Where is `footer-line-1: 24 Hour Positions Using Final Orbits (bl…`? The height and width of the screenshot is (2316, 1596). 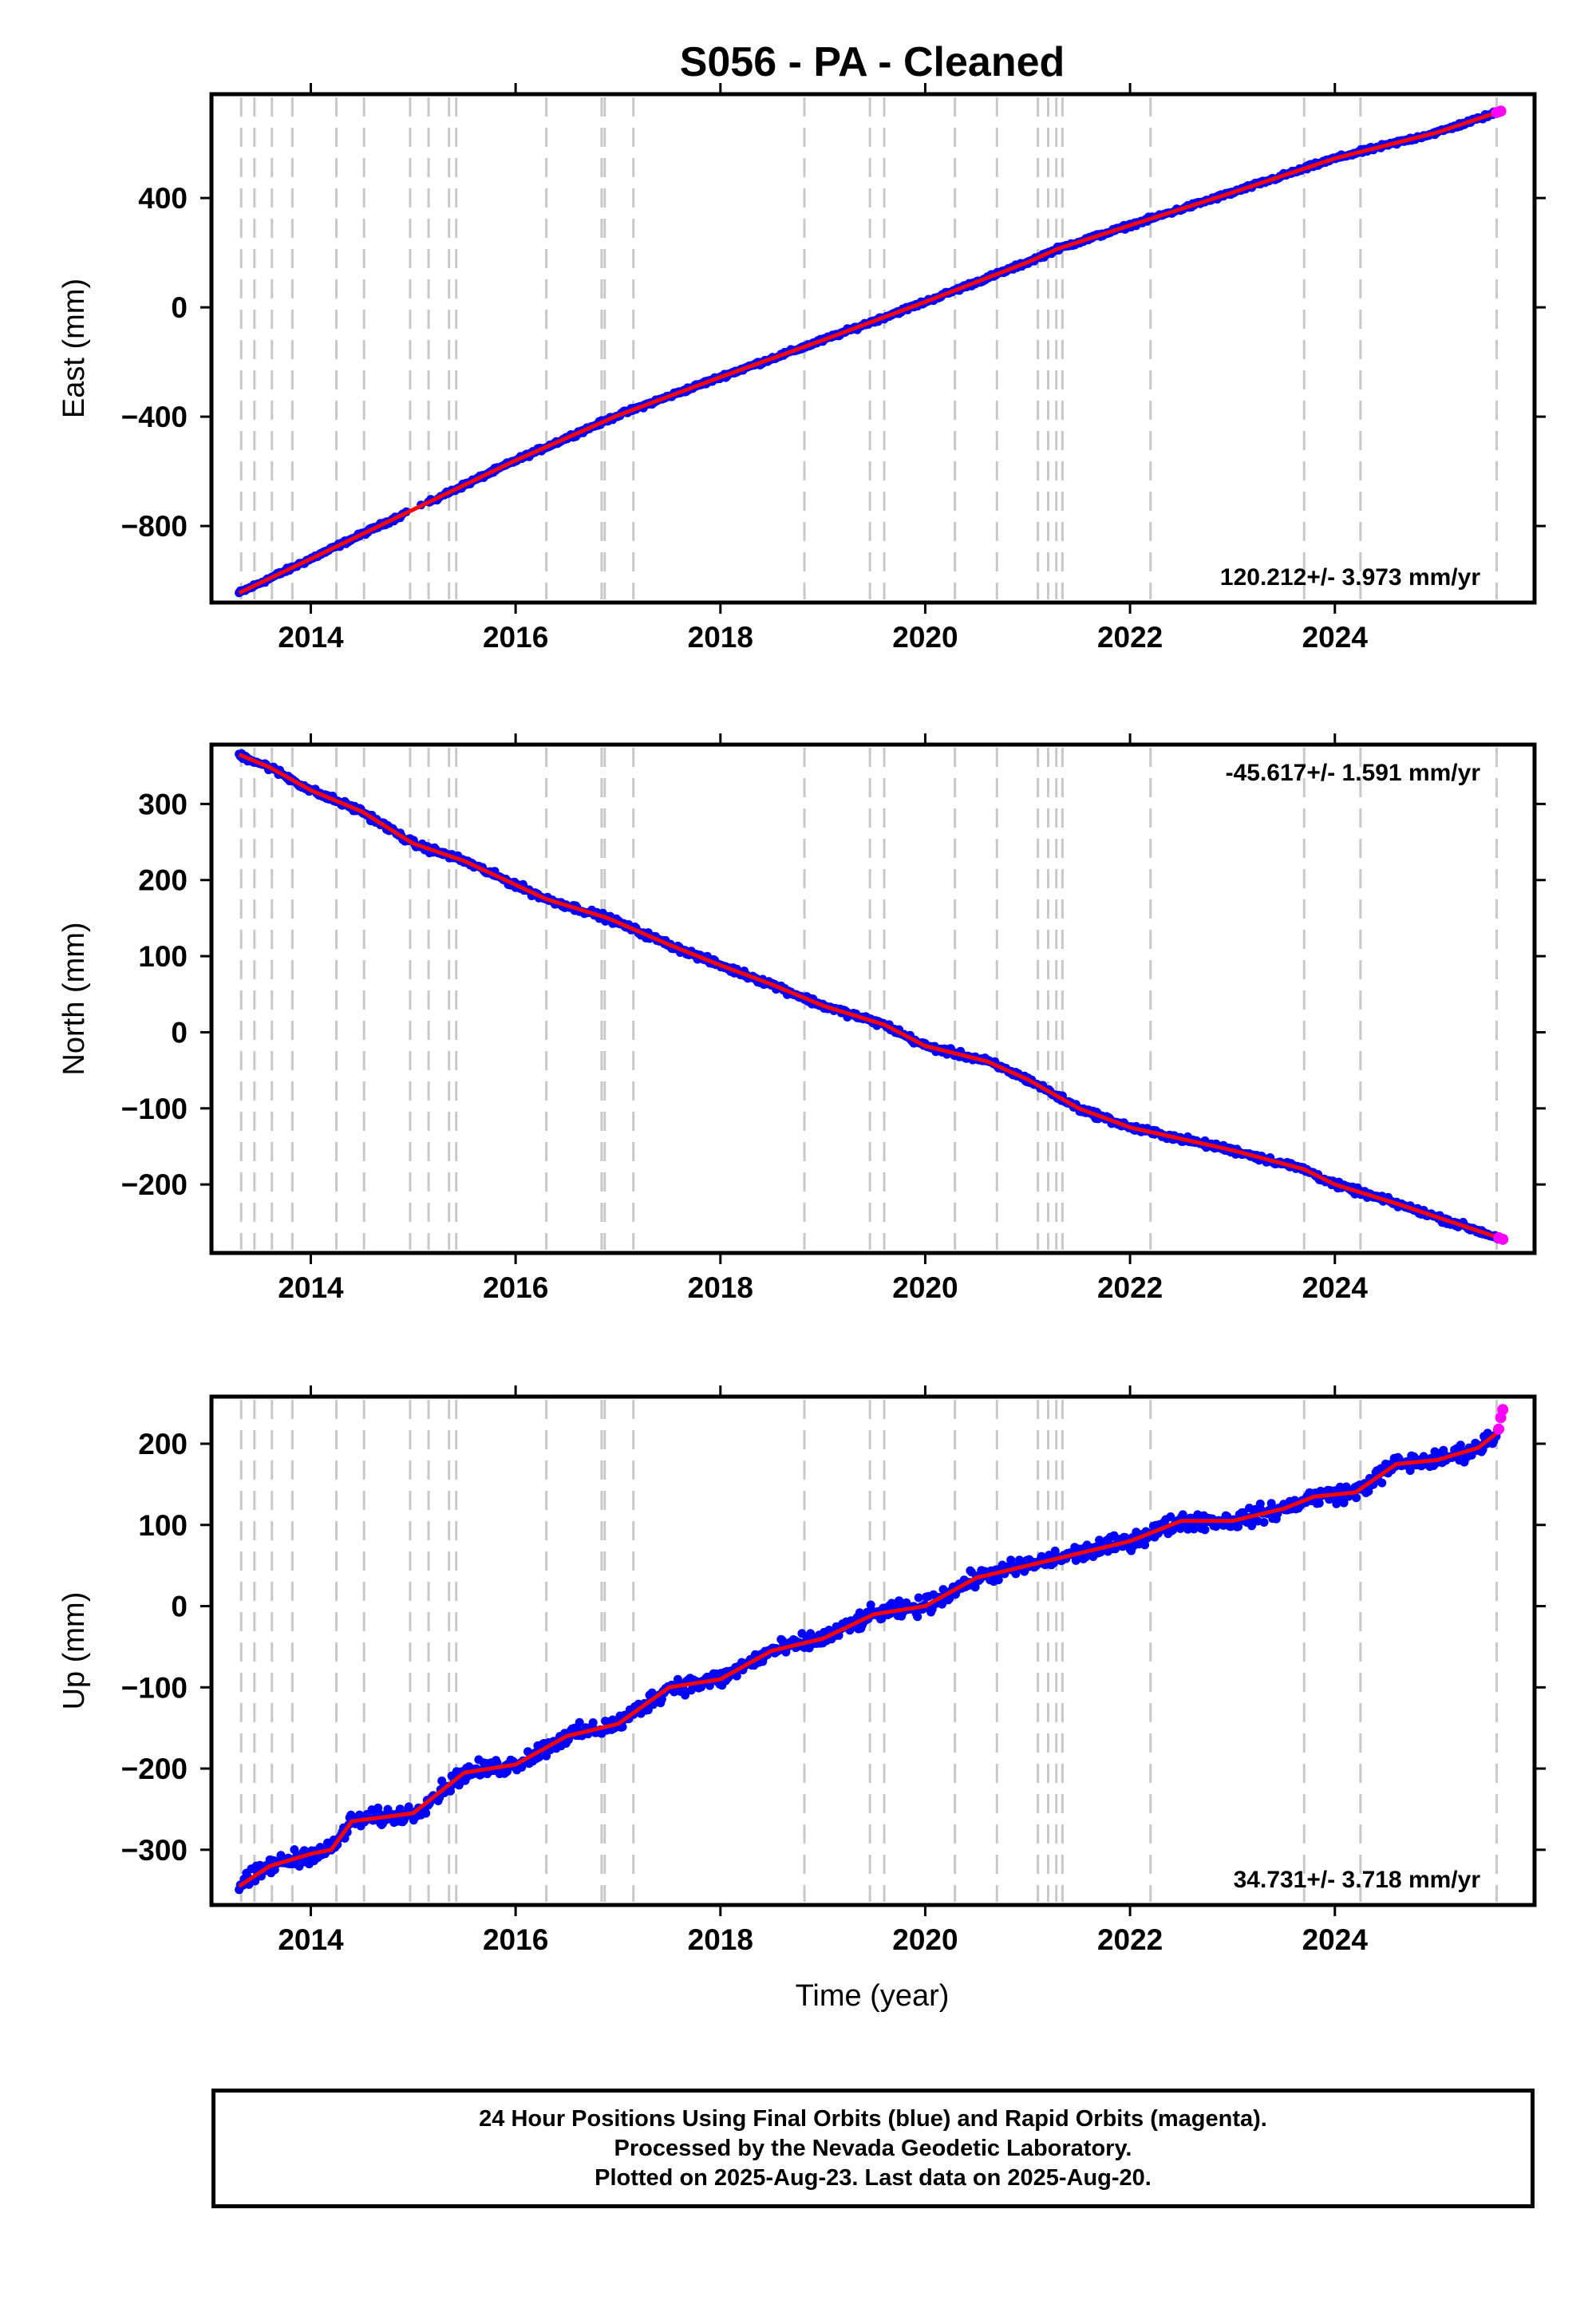
footer-line-1: 24 Hour Positions Using Final Orbits (bl… is located at coordinates (873, 2118).